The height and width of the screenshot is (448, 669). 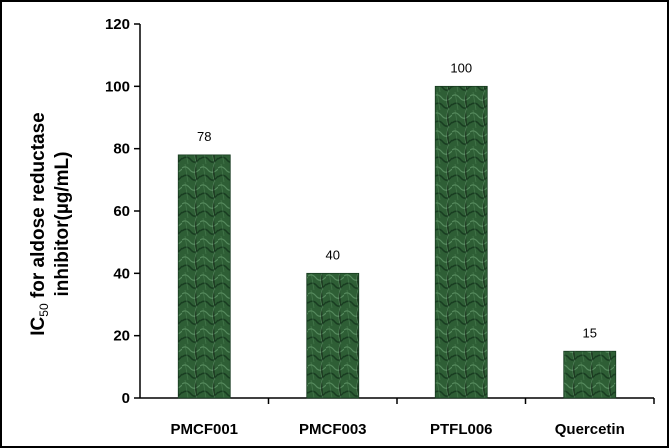 What do you see at coordinates (333, 254) in the screenshot?
I see `data-label: 40` at bounding box center [333, 254].